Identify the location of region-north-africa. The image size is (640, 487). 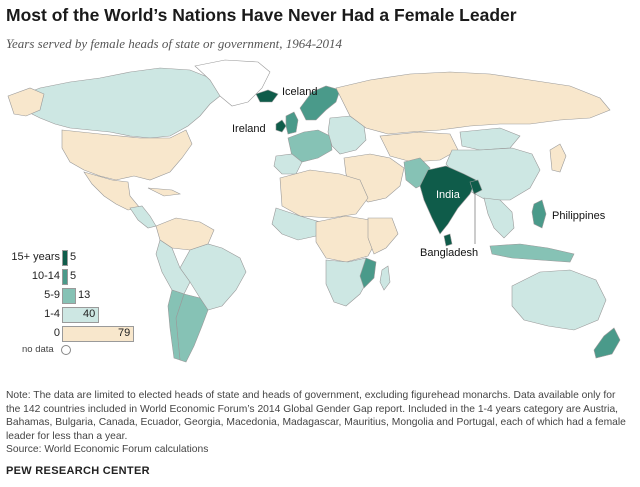
(324, 194).